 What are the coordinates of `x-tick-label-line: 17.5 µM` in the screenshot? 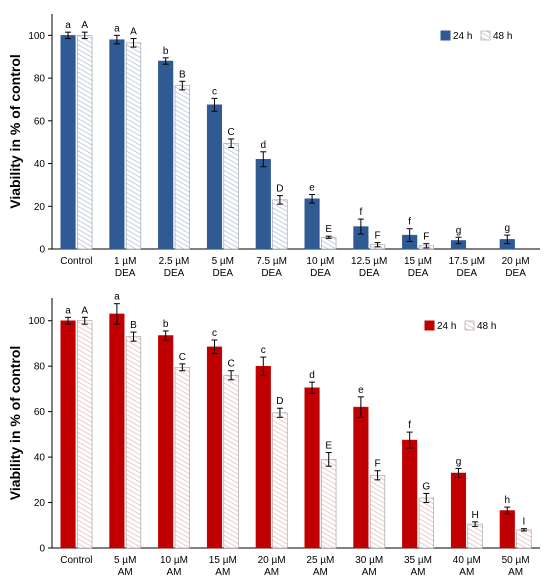 It's located at (467, 261).